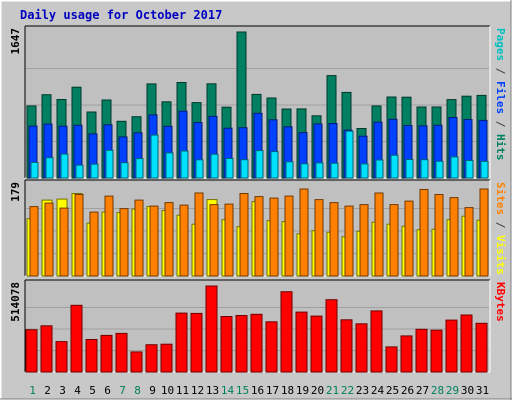 Image resolution: width=512 pixels, height=405 pixels. I want to click on x-tick-label-6: 6, so click(107, 390).